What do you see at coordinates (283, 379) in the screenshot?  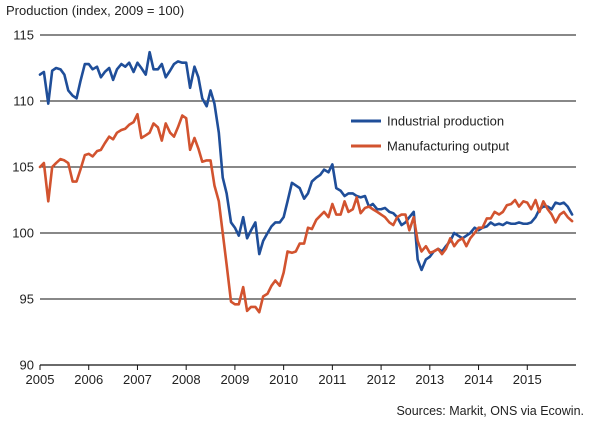 I see `x-tick-label: 2010` at bounding box center [283, 379].